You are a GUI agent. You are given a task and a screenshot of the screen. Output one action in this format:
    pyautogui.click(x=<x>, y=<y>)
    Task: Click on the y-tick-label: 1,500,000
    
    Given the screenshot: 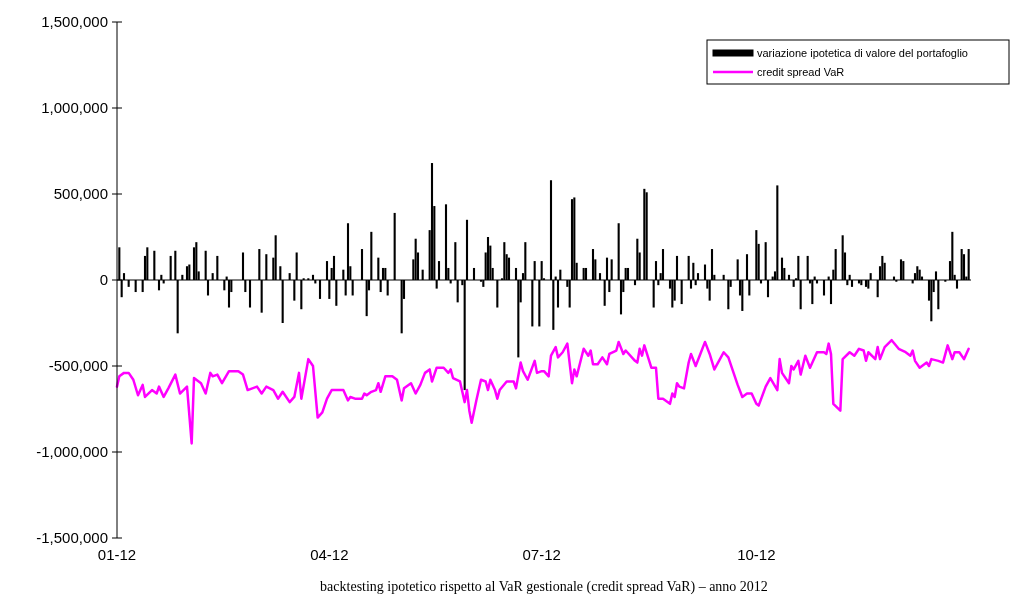 What is the action you would take?
    pyautogui.click(x=74, y=22)
    